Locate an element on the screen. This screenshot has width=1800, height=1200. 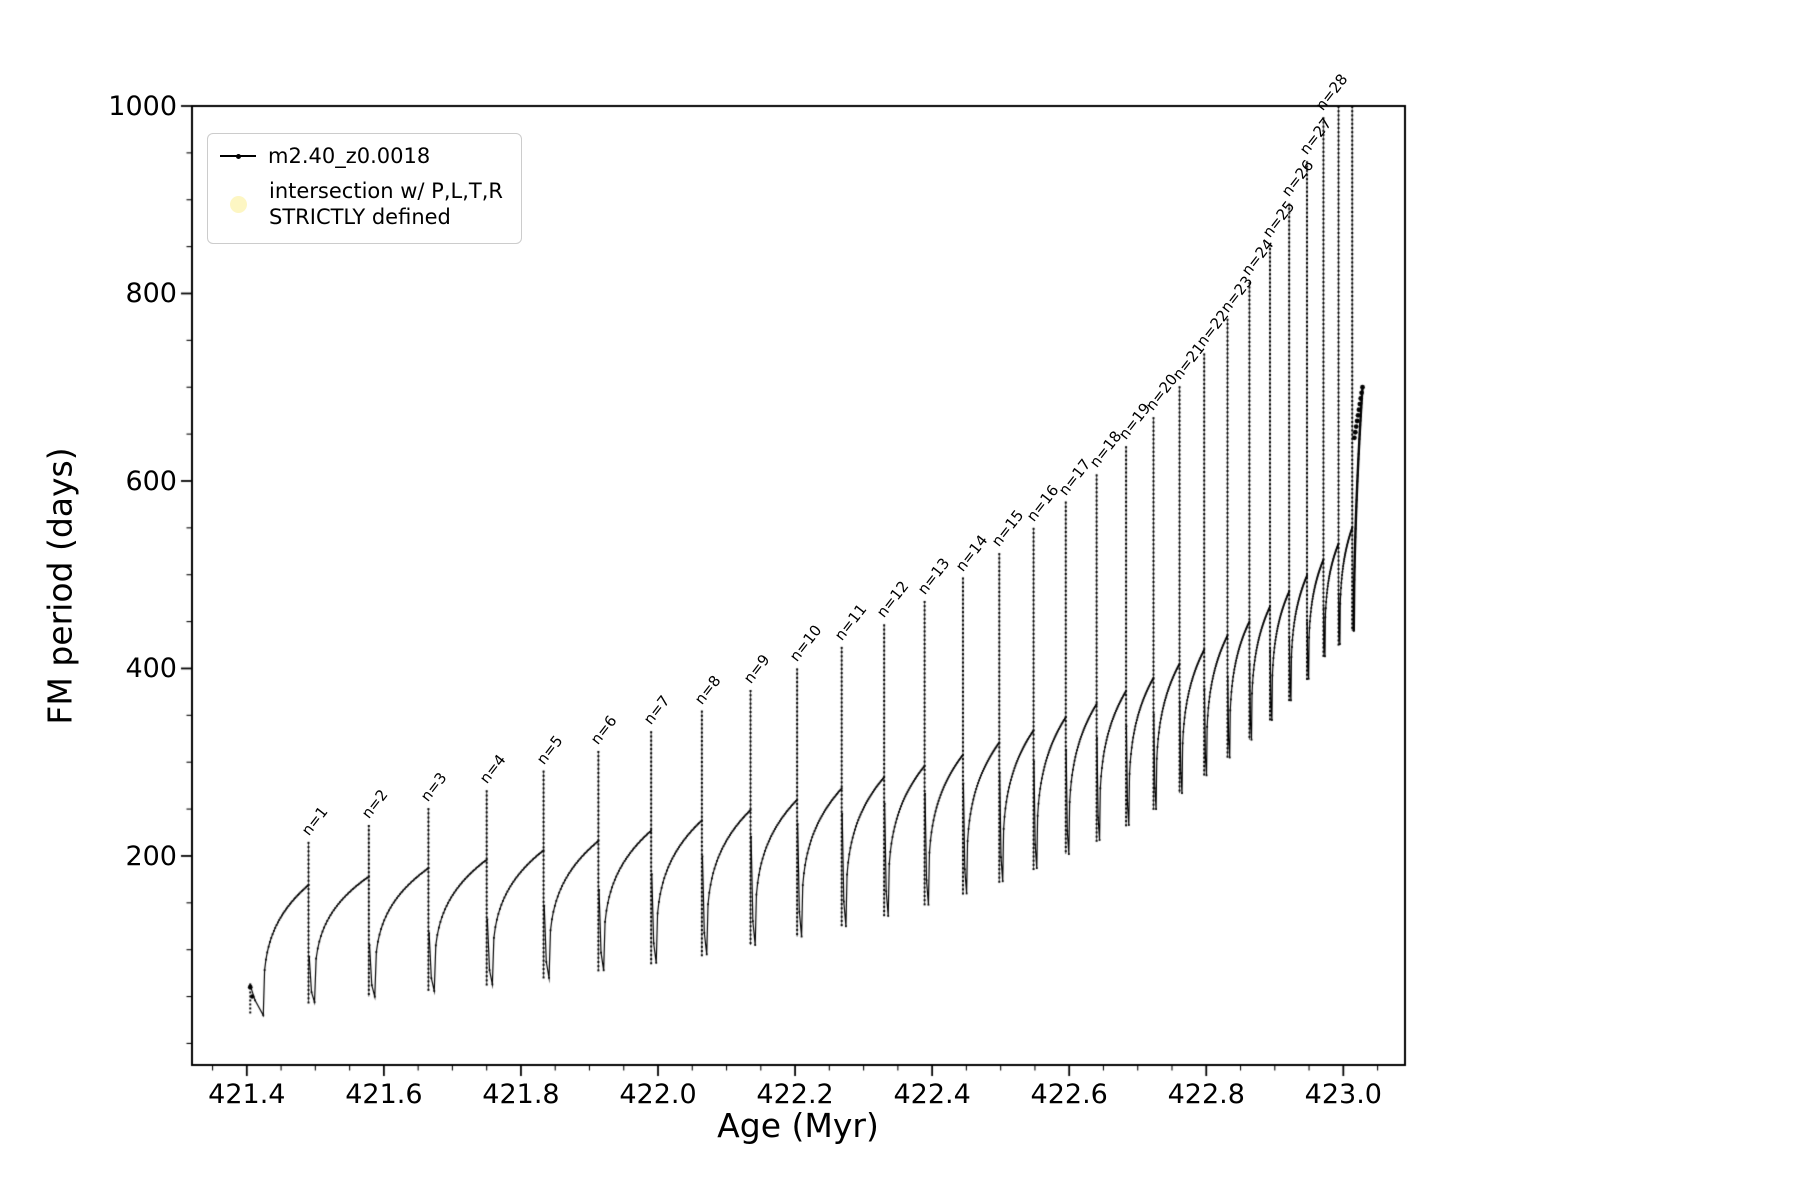
line-dot-marker-icon is located at coordinates (238, 156).